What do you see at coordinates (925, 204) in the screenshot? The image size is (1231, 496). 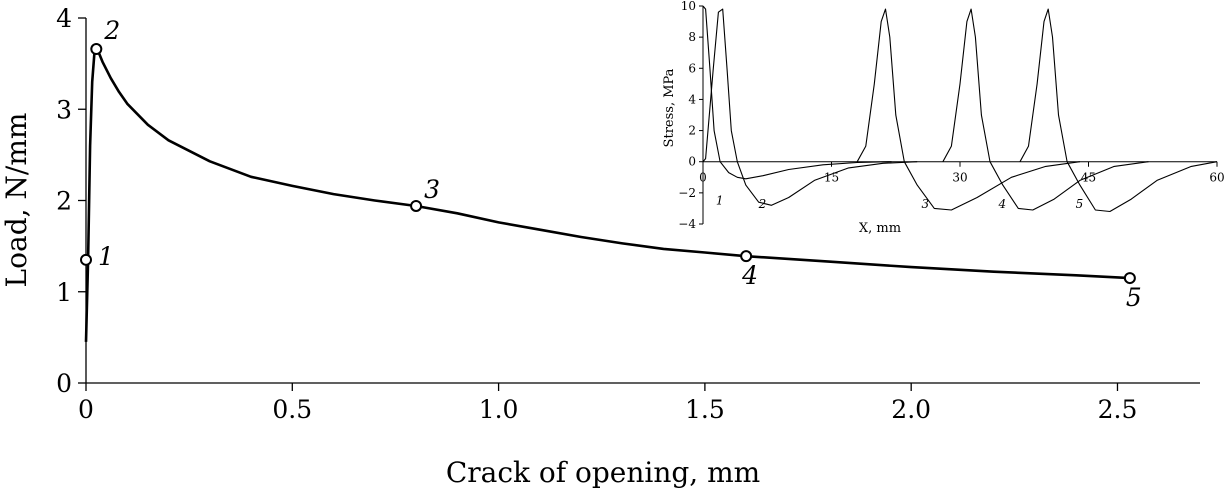 I see `inset-curve-label-3: 3` at bounding box center [925, 204].